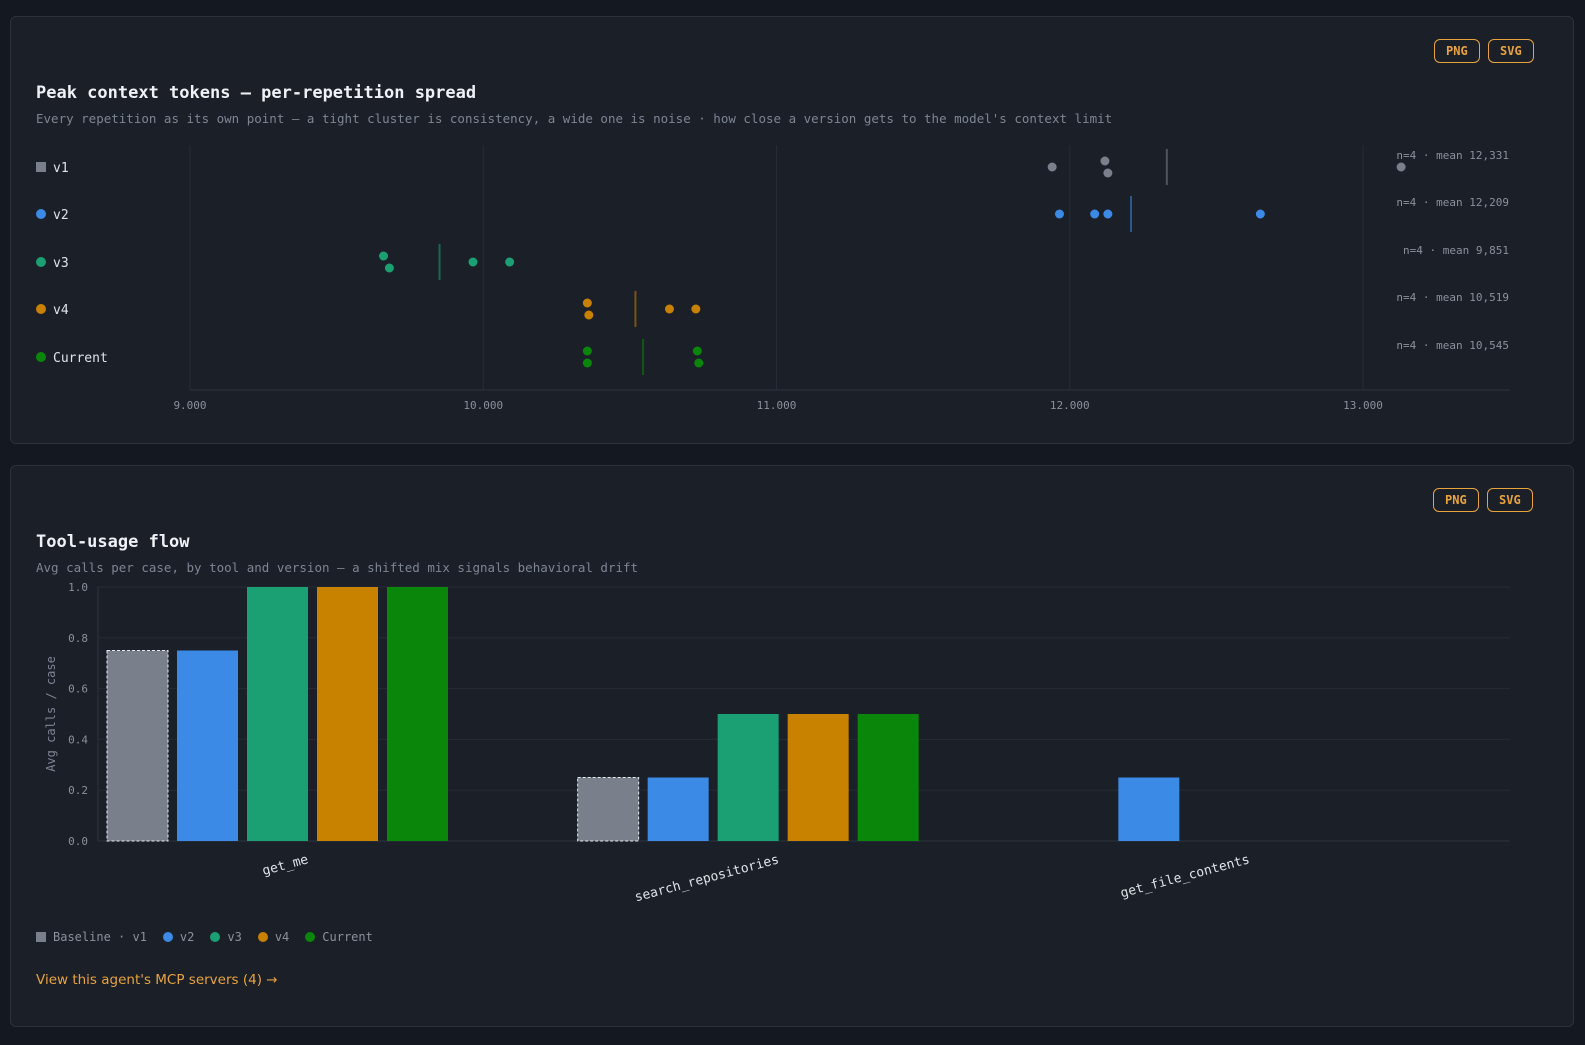 Image resolution: width=1585 pixels, height=1045 pixels. What do you see at coordinates (178, 937) in the screenshot?
I see `legend-item: v2` at bounding box center [178, 937].